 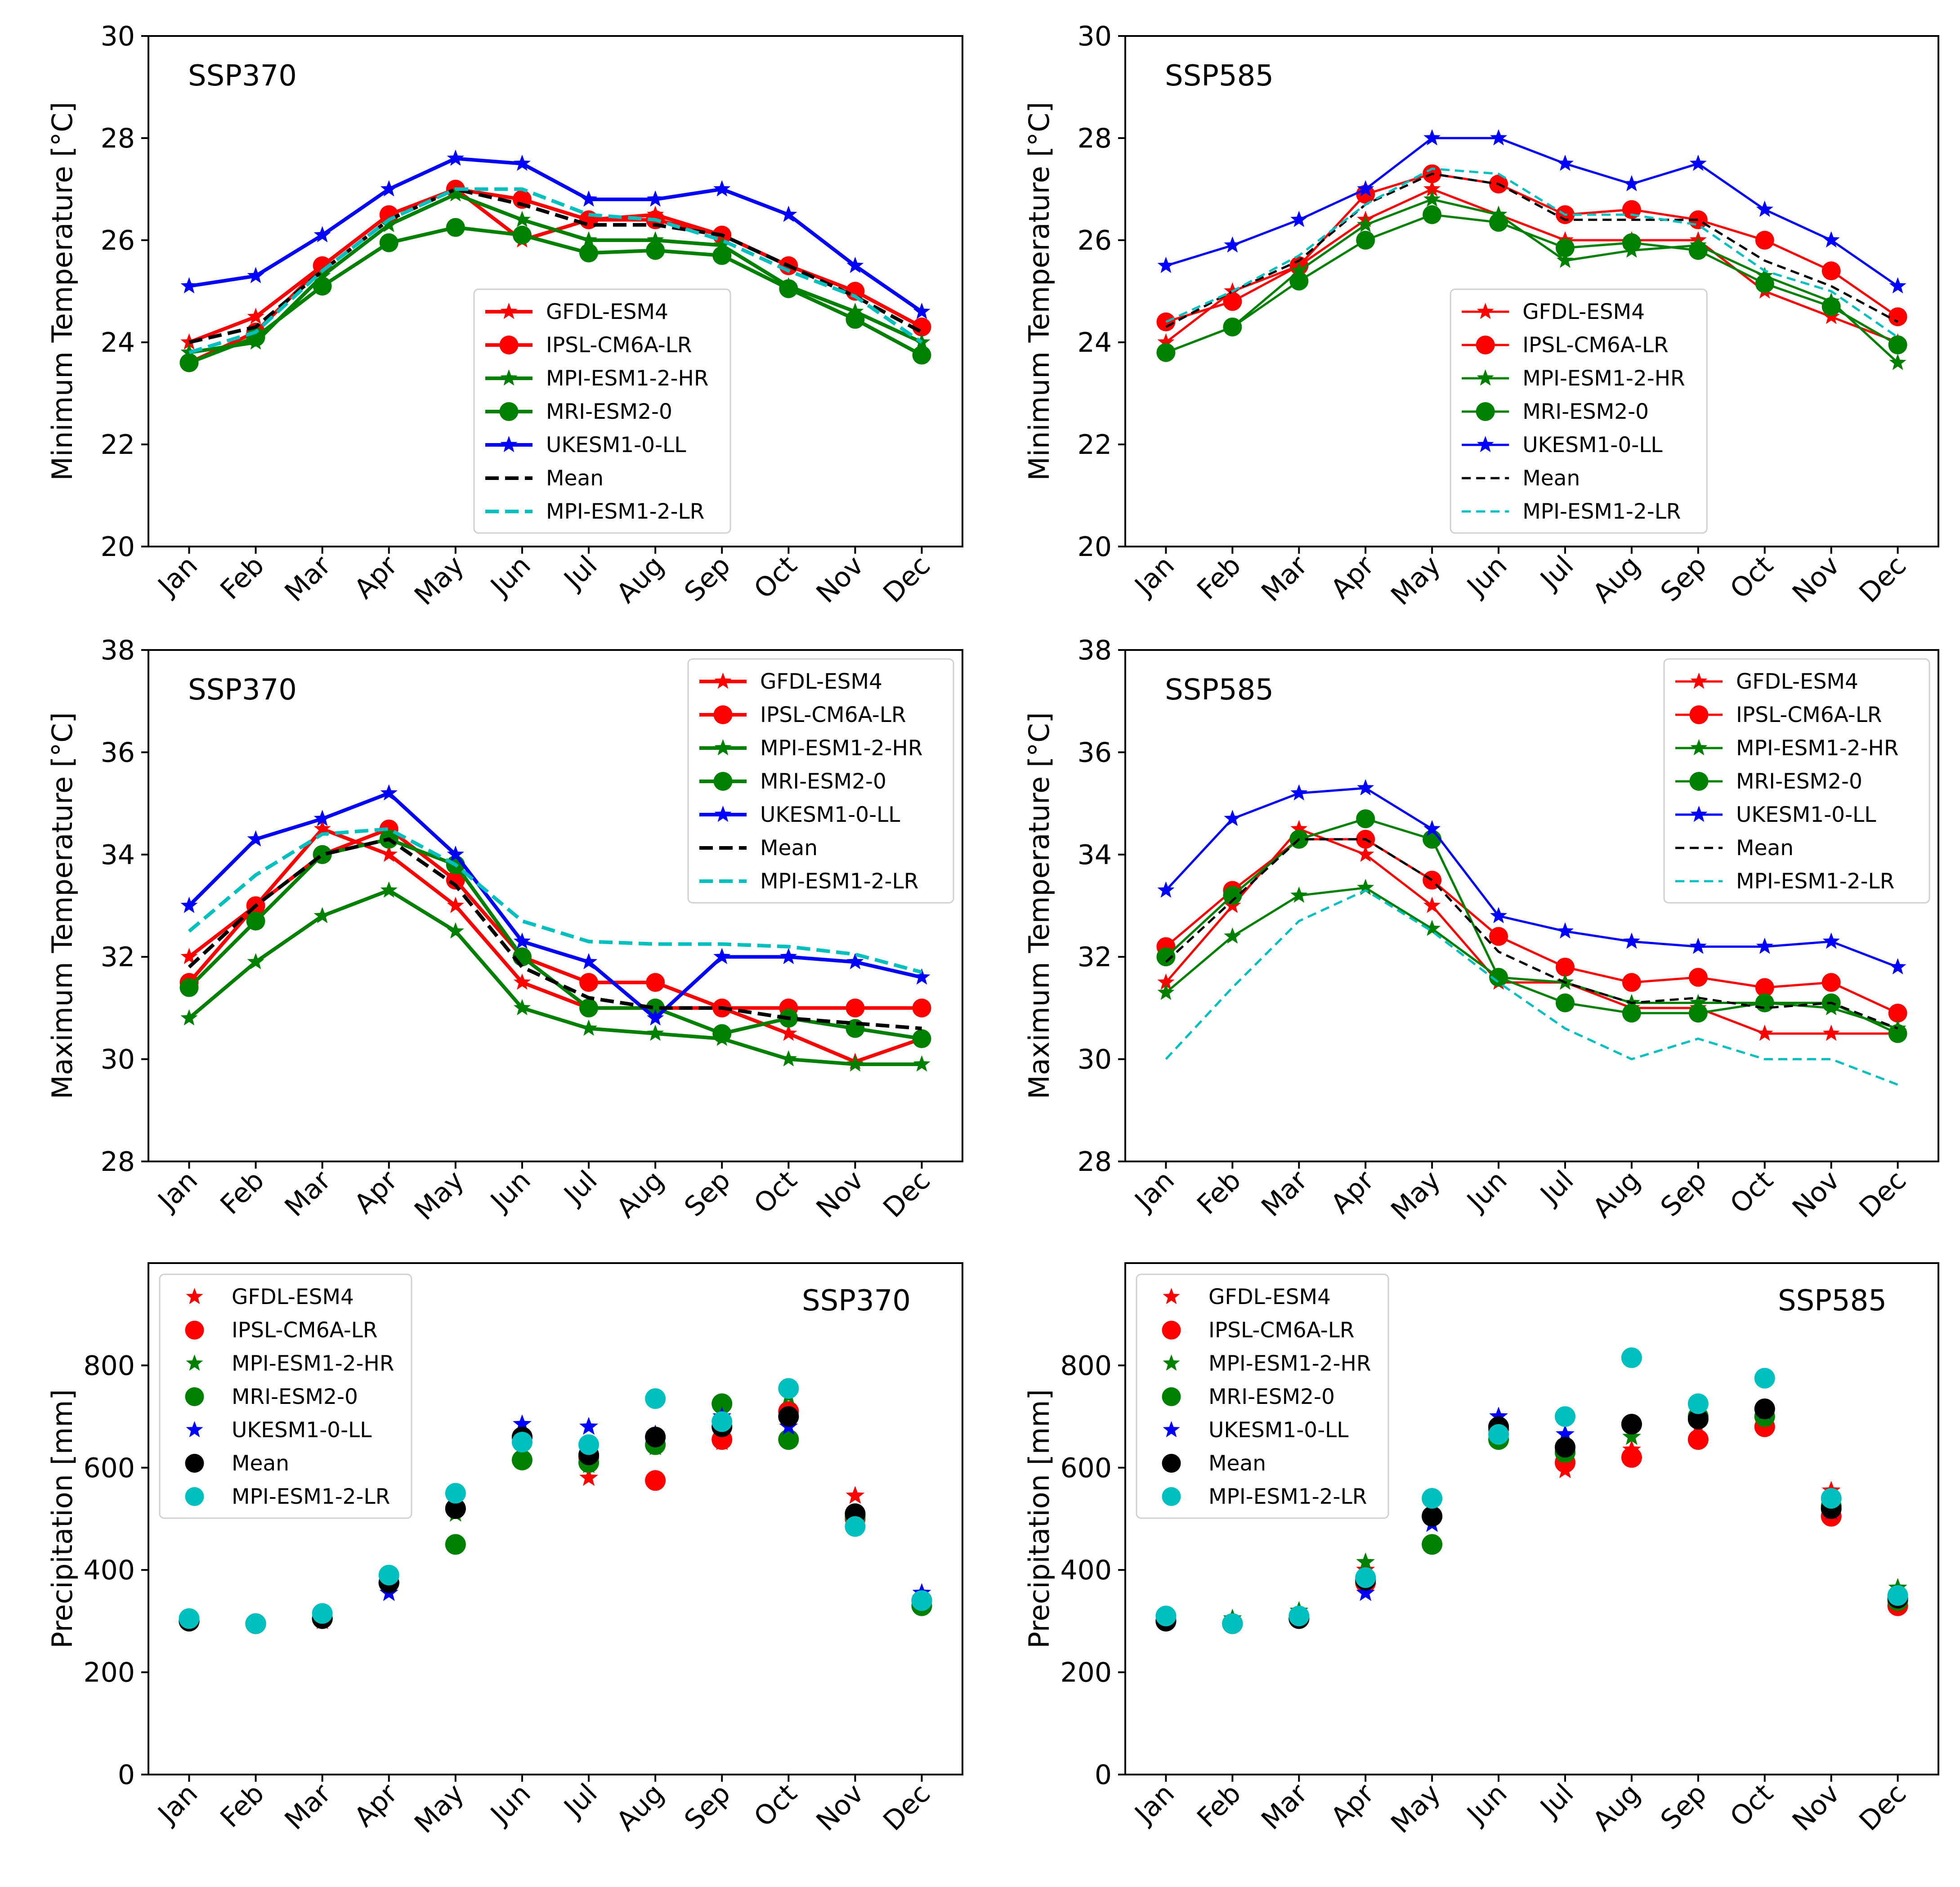 What do you see at coordinates (1278, 1430) in the screenshot?
I see `legend-label: UKESM1-0-LL` at bounding box center [1278, 1430].